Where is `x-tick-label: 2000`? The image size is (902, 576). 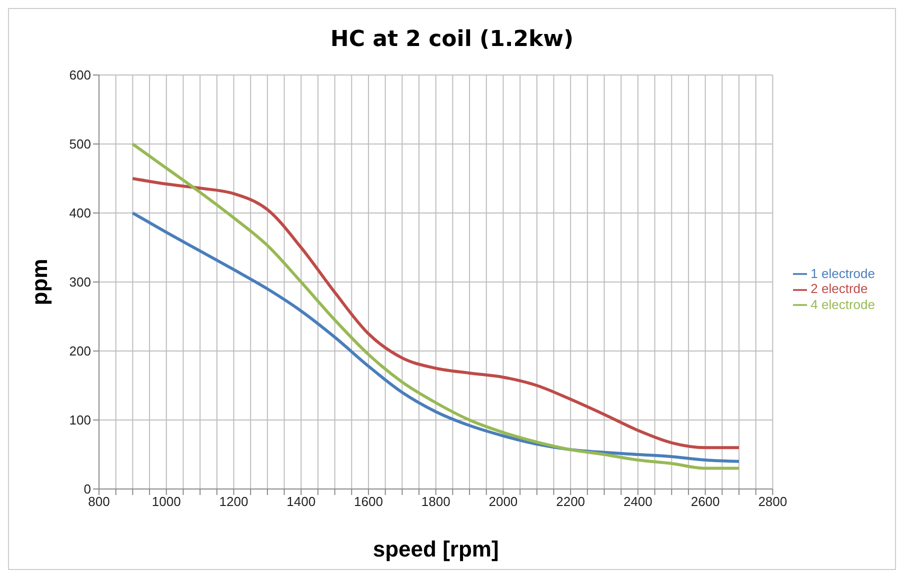 x-tick-label: 2000 is located at coordinates (503, 502).